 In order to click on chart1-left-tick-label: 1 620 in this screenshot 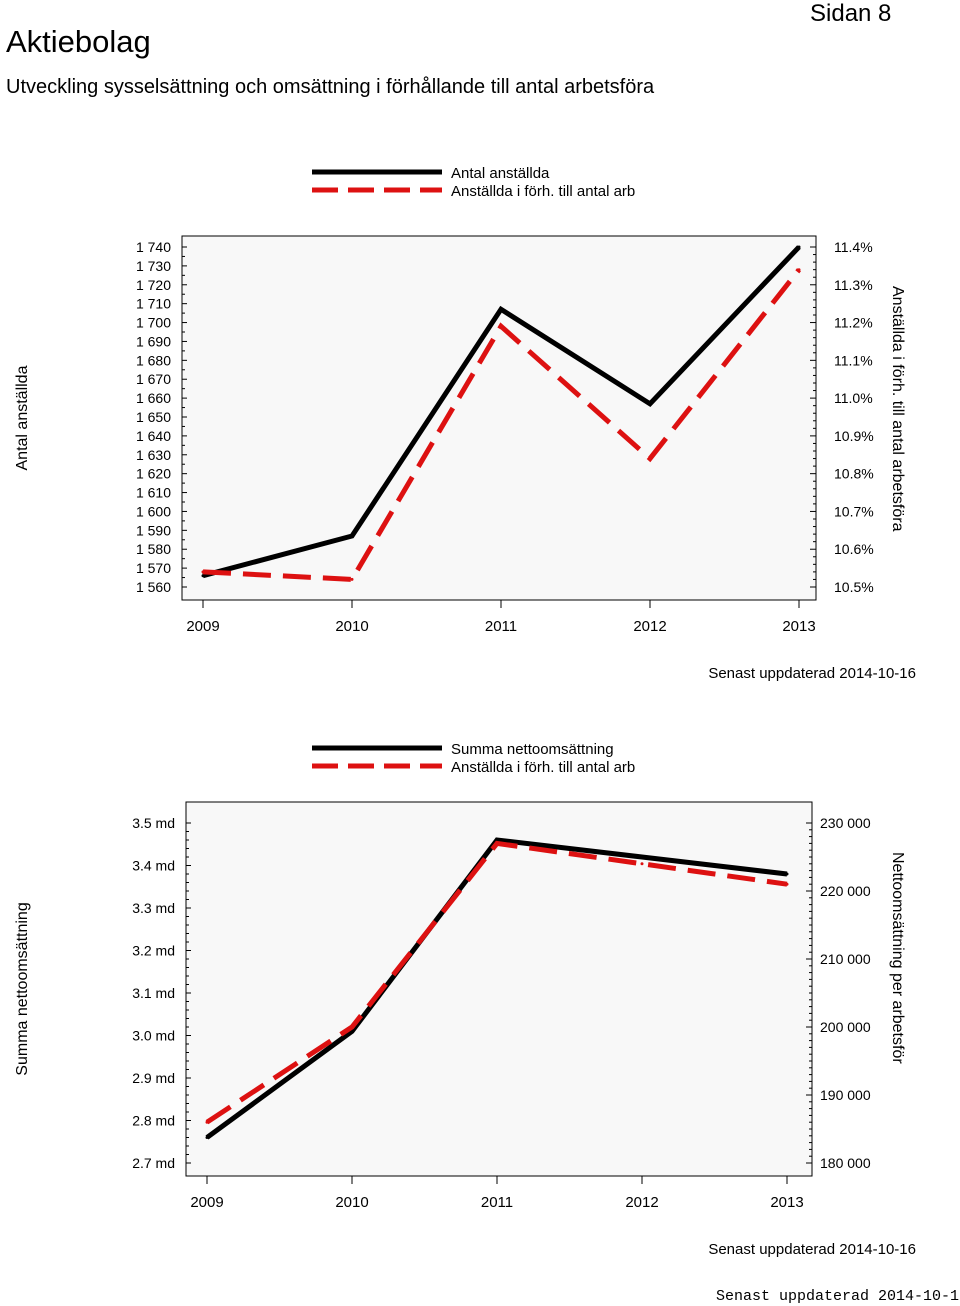, I will do `click(153, 474)`.